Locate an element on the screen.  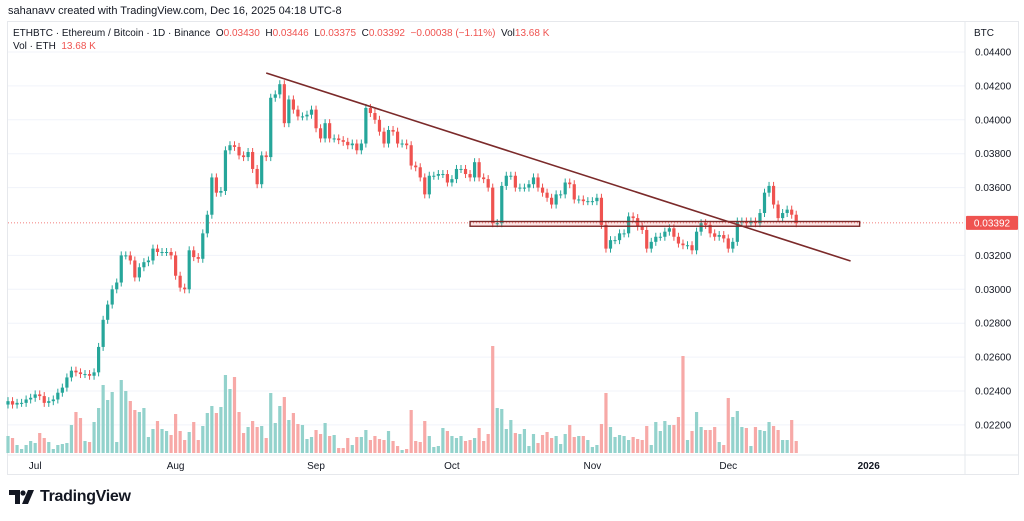
tradingview-logo-icon is located at coordinates (21, 497).